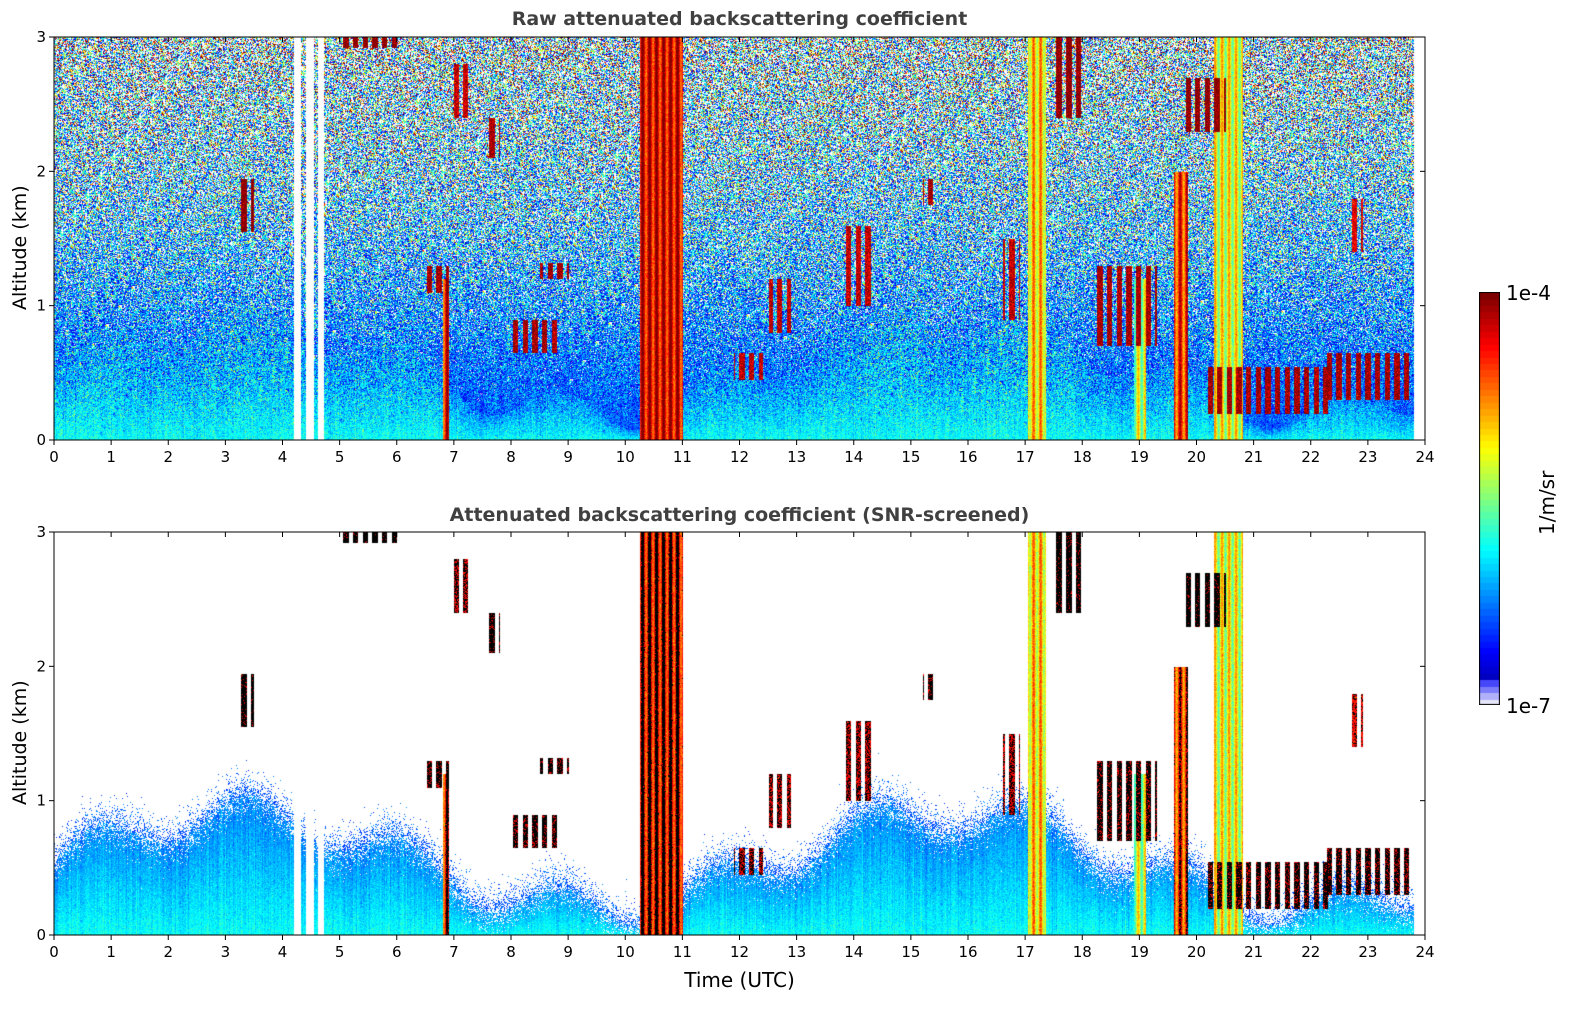  Describe the element at coordinates (739, 980) in the screenshot. I see `x-axis-label: Time (UTC)` at that location.